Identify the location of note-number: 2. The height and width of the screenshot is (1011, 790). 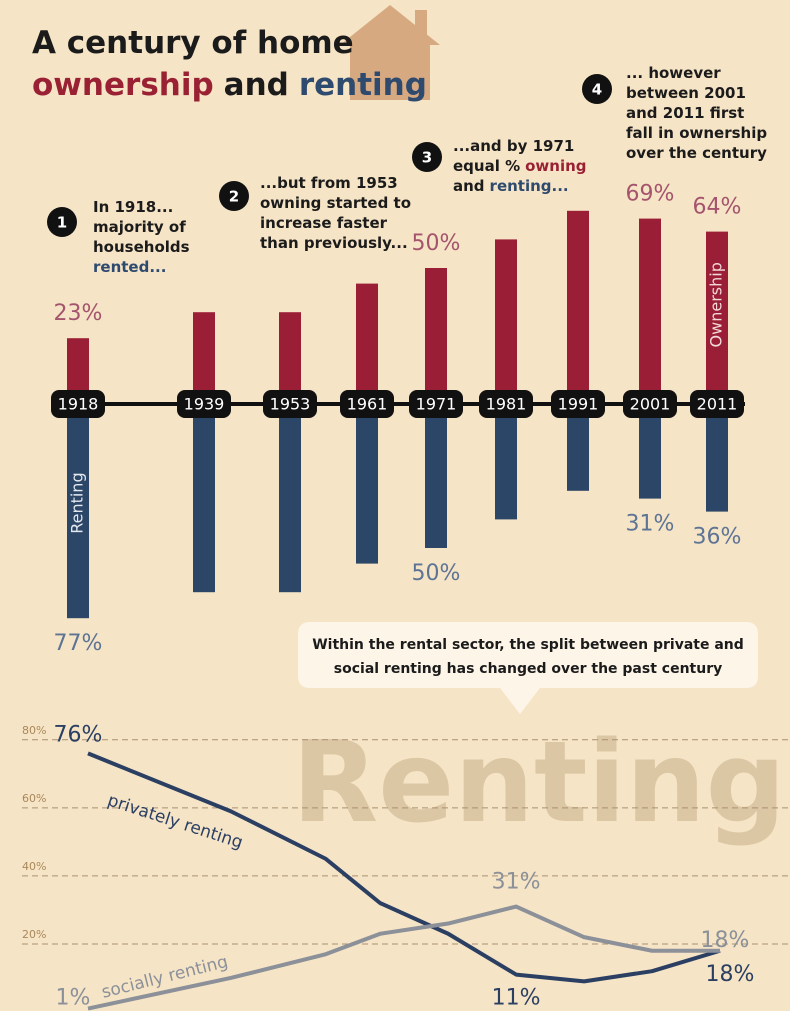
(234, 197).